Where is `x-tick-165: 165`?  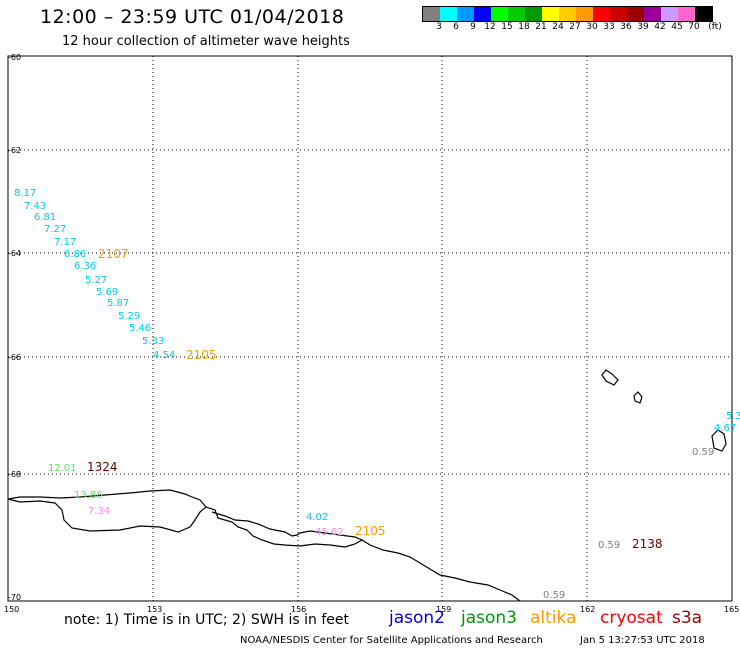 x-tick-165: 165 is located at coordinates (731, 609).